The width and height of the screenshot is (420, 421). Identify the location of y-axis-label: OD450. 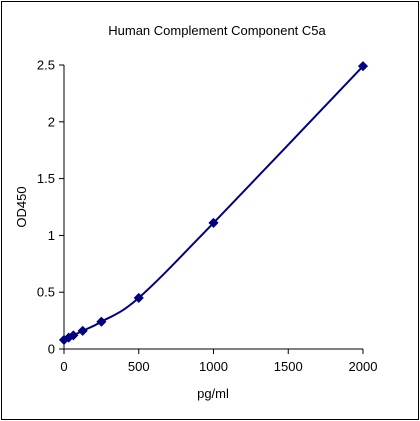
(21, 206).